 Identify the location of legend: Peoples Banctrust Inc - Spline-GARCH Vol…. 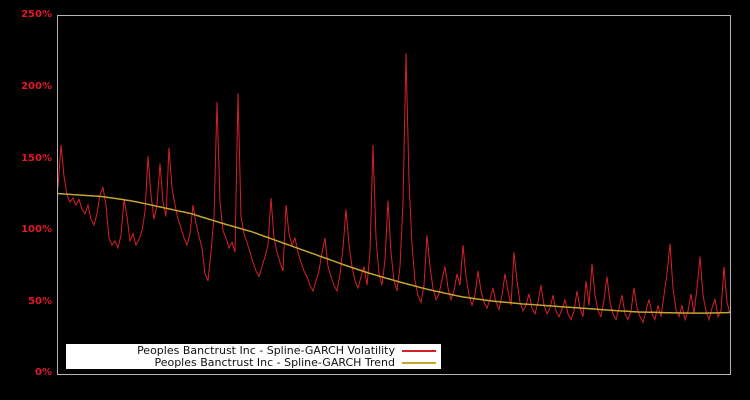
(253, 356).